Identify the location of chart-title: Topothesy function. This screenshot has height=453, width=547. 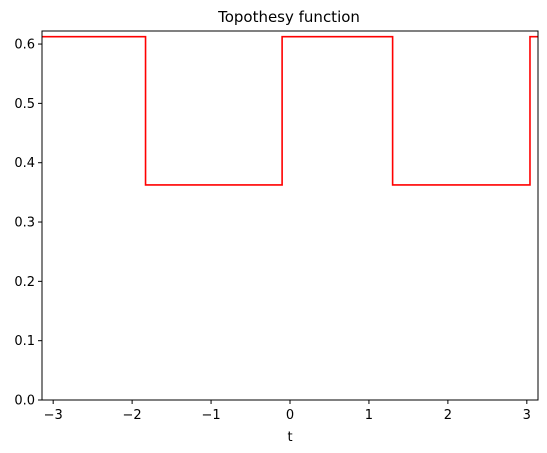
(288, 17).